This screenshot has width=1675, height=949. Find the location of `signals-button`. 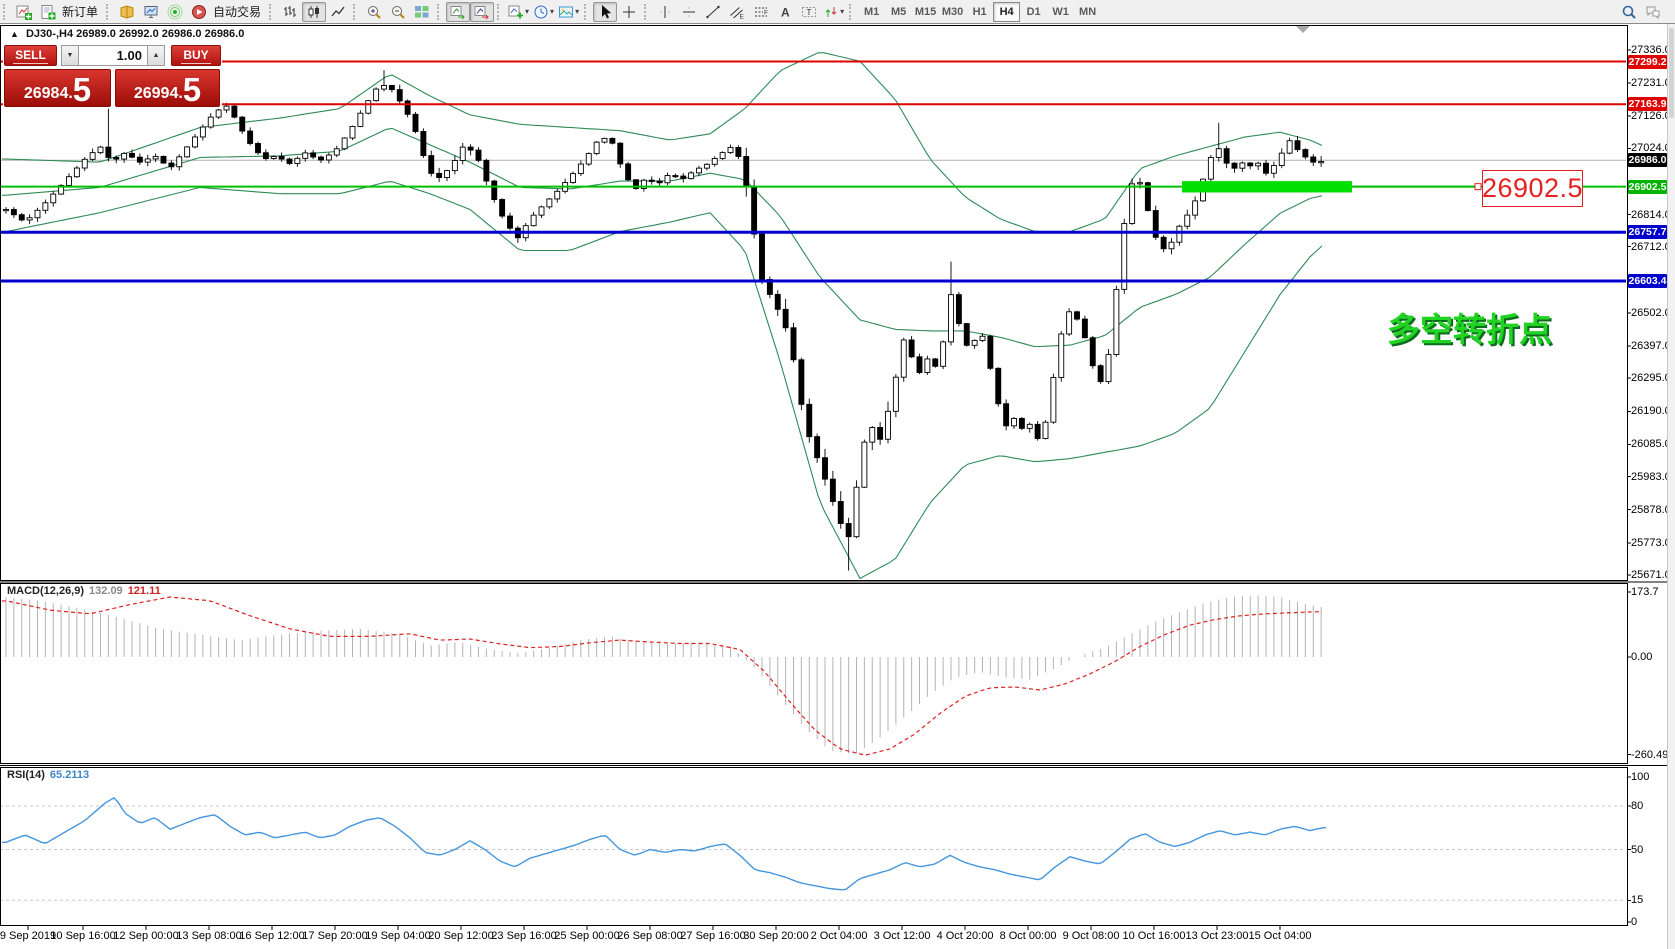

signals-button is located at coordinates (175, 12).